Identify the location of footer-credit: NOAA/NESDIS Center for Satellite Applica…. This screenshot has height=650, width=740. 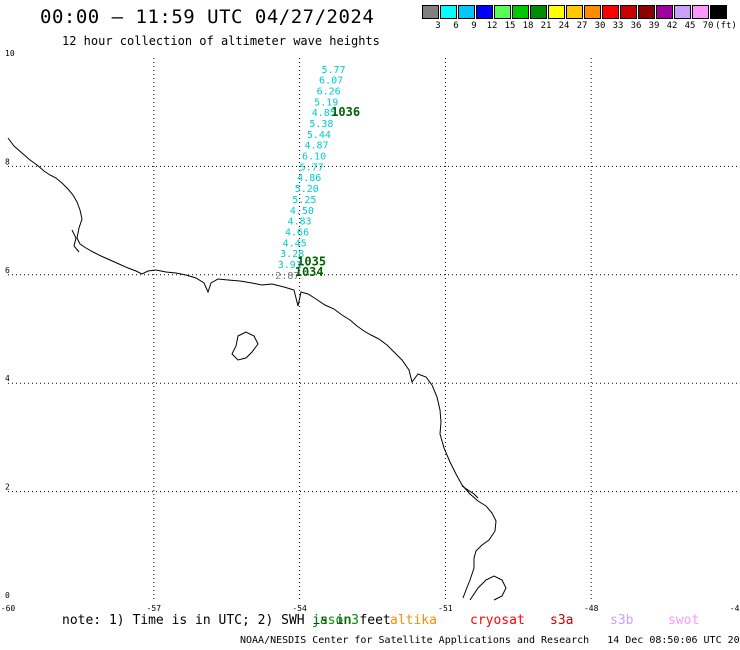
(415, 640).